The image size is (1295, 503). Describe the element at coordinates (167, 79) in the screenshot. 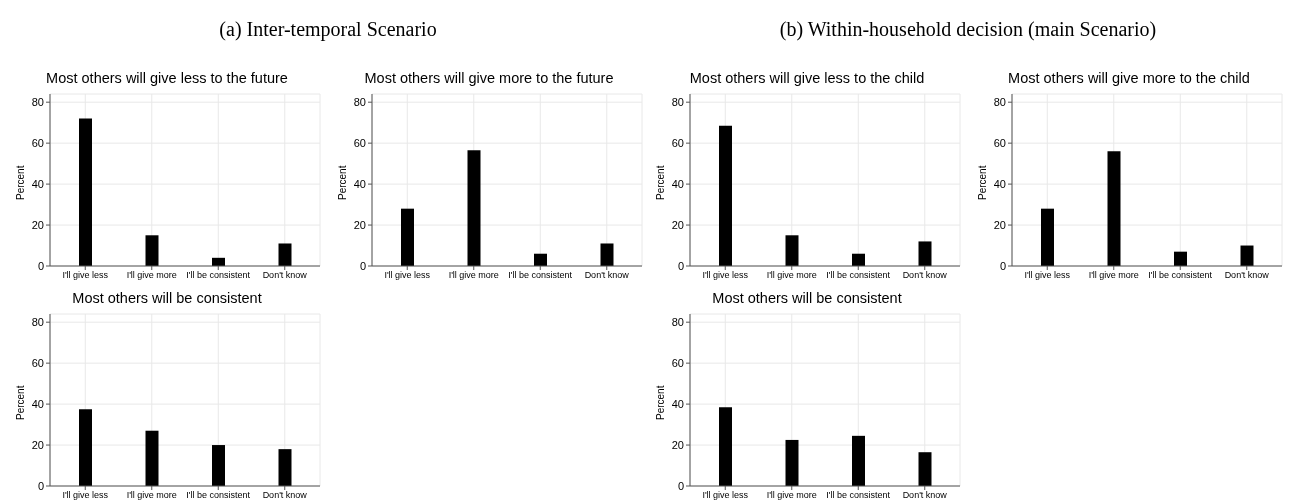

I see `chart-title: Most others will give less to the future` at that location.